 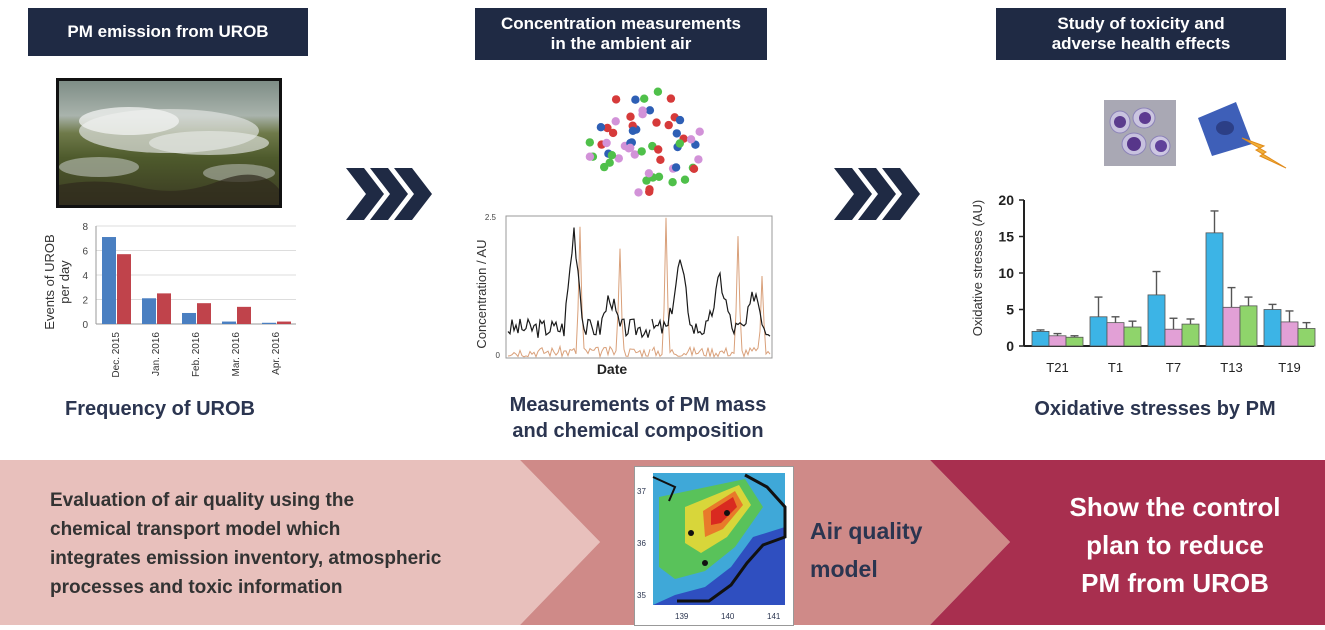 I want to click on urob-ytick-label: 4, so click(x=85, y=276).